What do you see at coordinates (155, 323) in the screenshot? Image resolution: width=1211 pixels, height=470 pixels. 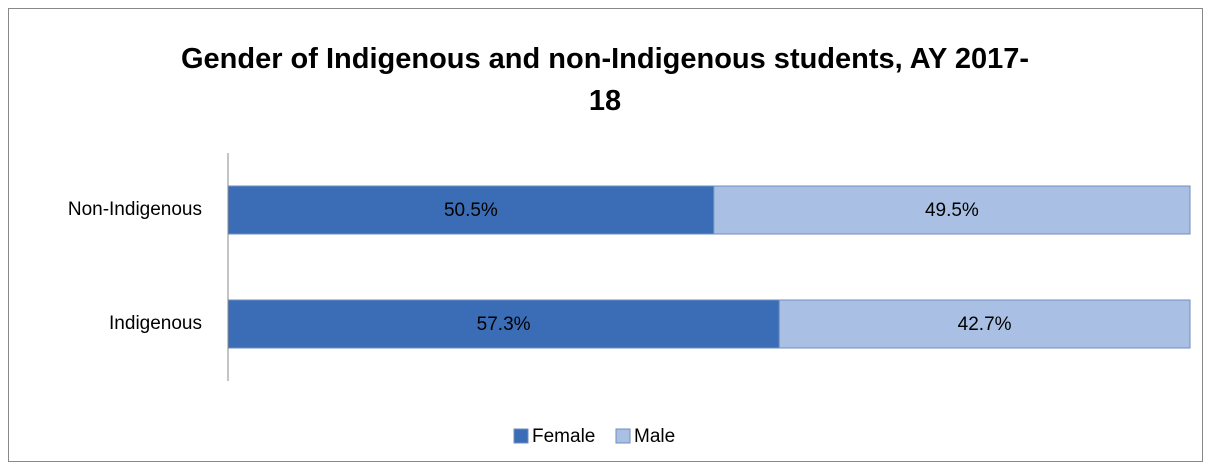 I see `y-tick-label: Indigenous` at bounding box center [155, 323].